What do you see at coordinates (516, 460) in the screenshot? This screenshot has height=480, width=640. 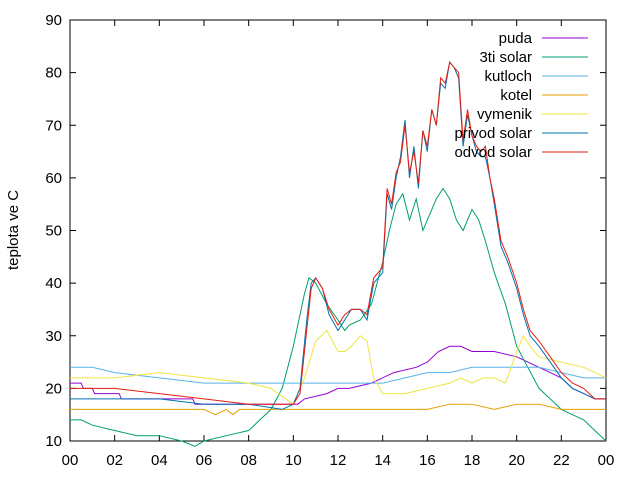 I see `x-tick-label: 20` at bounding box center [516, 460].